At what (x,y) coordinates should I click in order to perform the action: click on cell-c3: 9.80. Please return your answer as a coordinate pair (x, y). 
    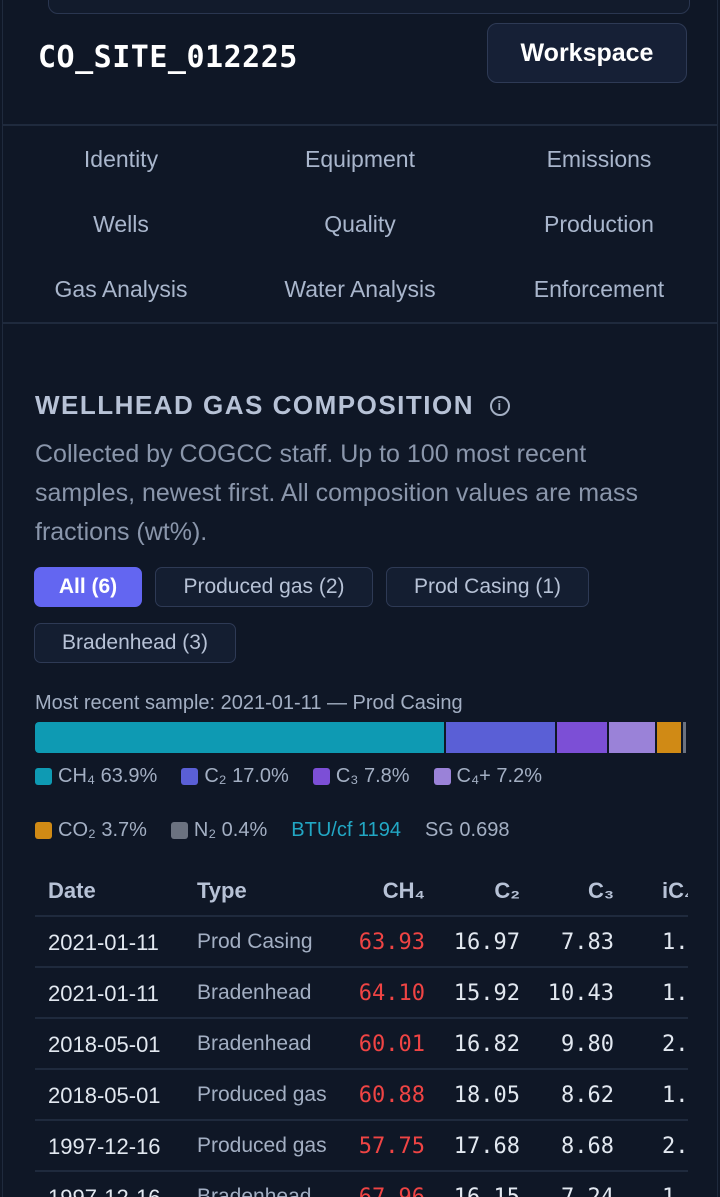
    Looking at the image, I should click on (587, 1044).